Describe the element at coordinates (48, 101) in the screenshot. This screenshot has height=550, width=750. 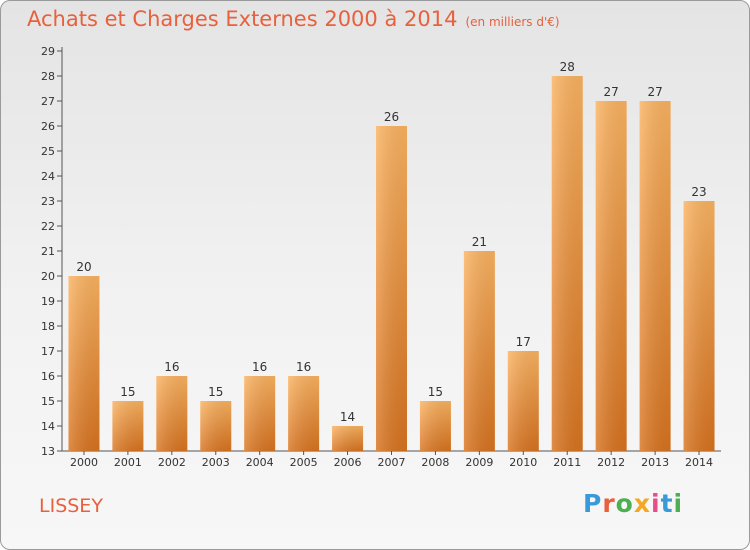
I see `y-tick-label: 27` at that location.